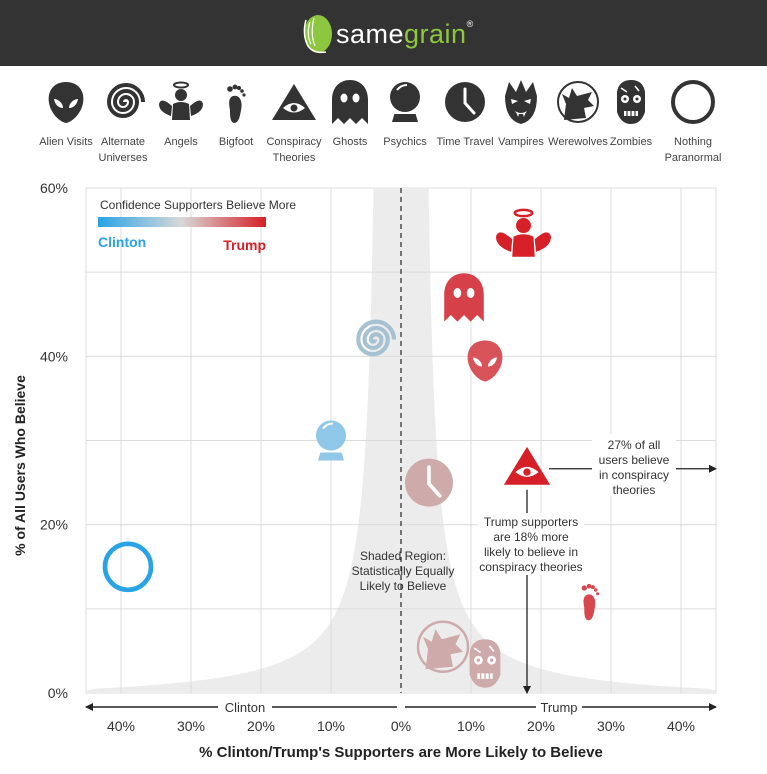 Image resolution: width=767 pixels, height=774 pixels. What do you see at coordinates (693, 142) in the screenshot?
I see `legend-label-line: Nothing` at bounding box center [693, 142].